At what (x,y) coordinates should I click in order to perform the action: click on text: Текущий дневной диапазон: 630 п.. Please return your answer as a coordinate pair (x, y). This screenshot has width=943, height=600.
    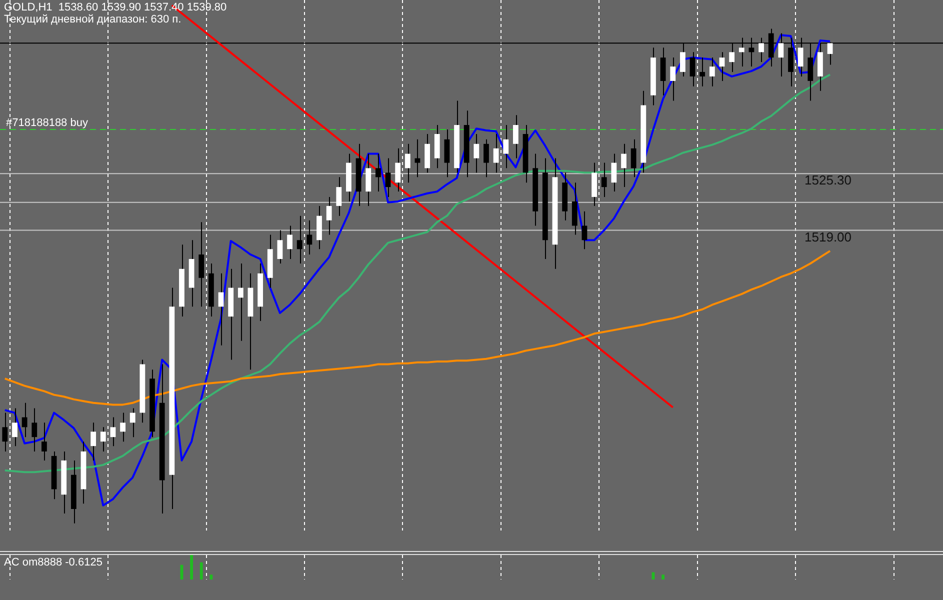
    Looking at the image, I should click on (93, 20).